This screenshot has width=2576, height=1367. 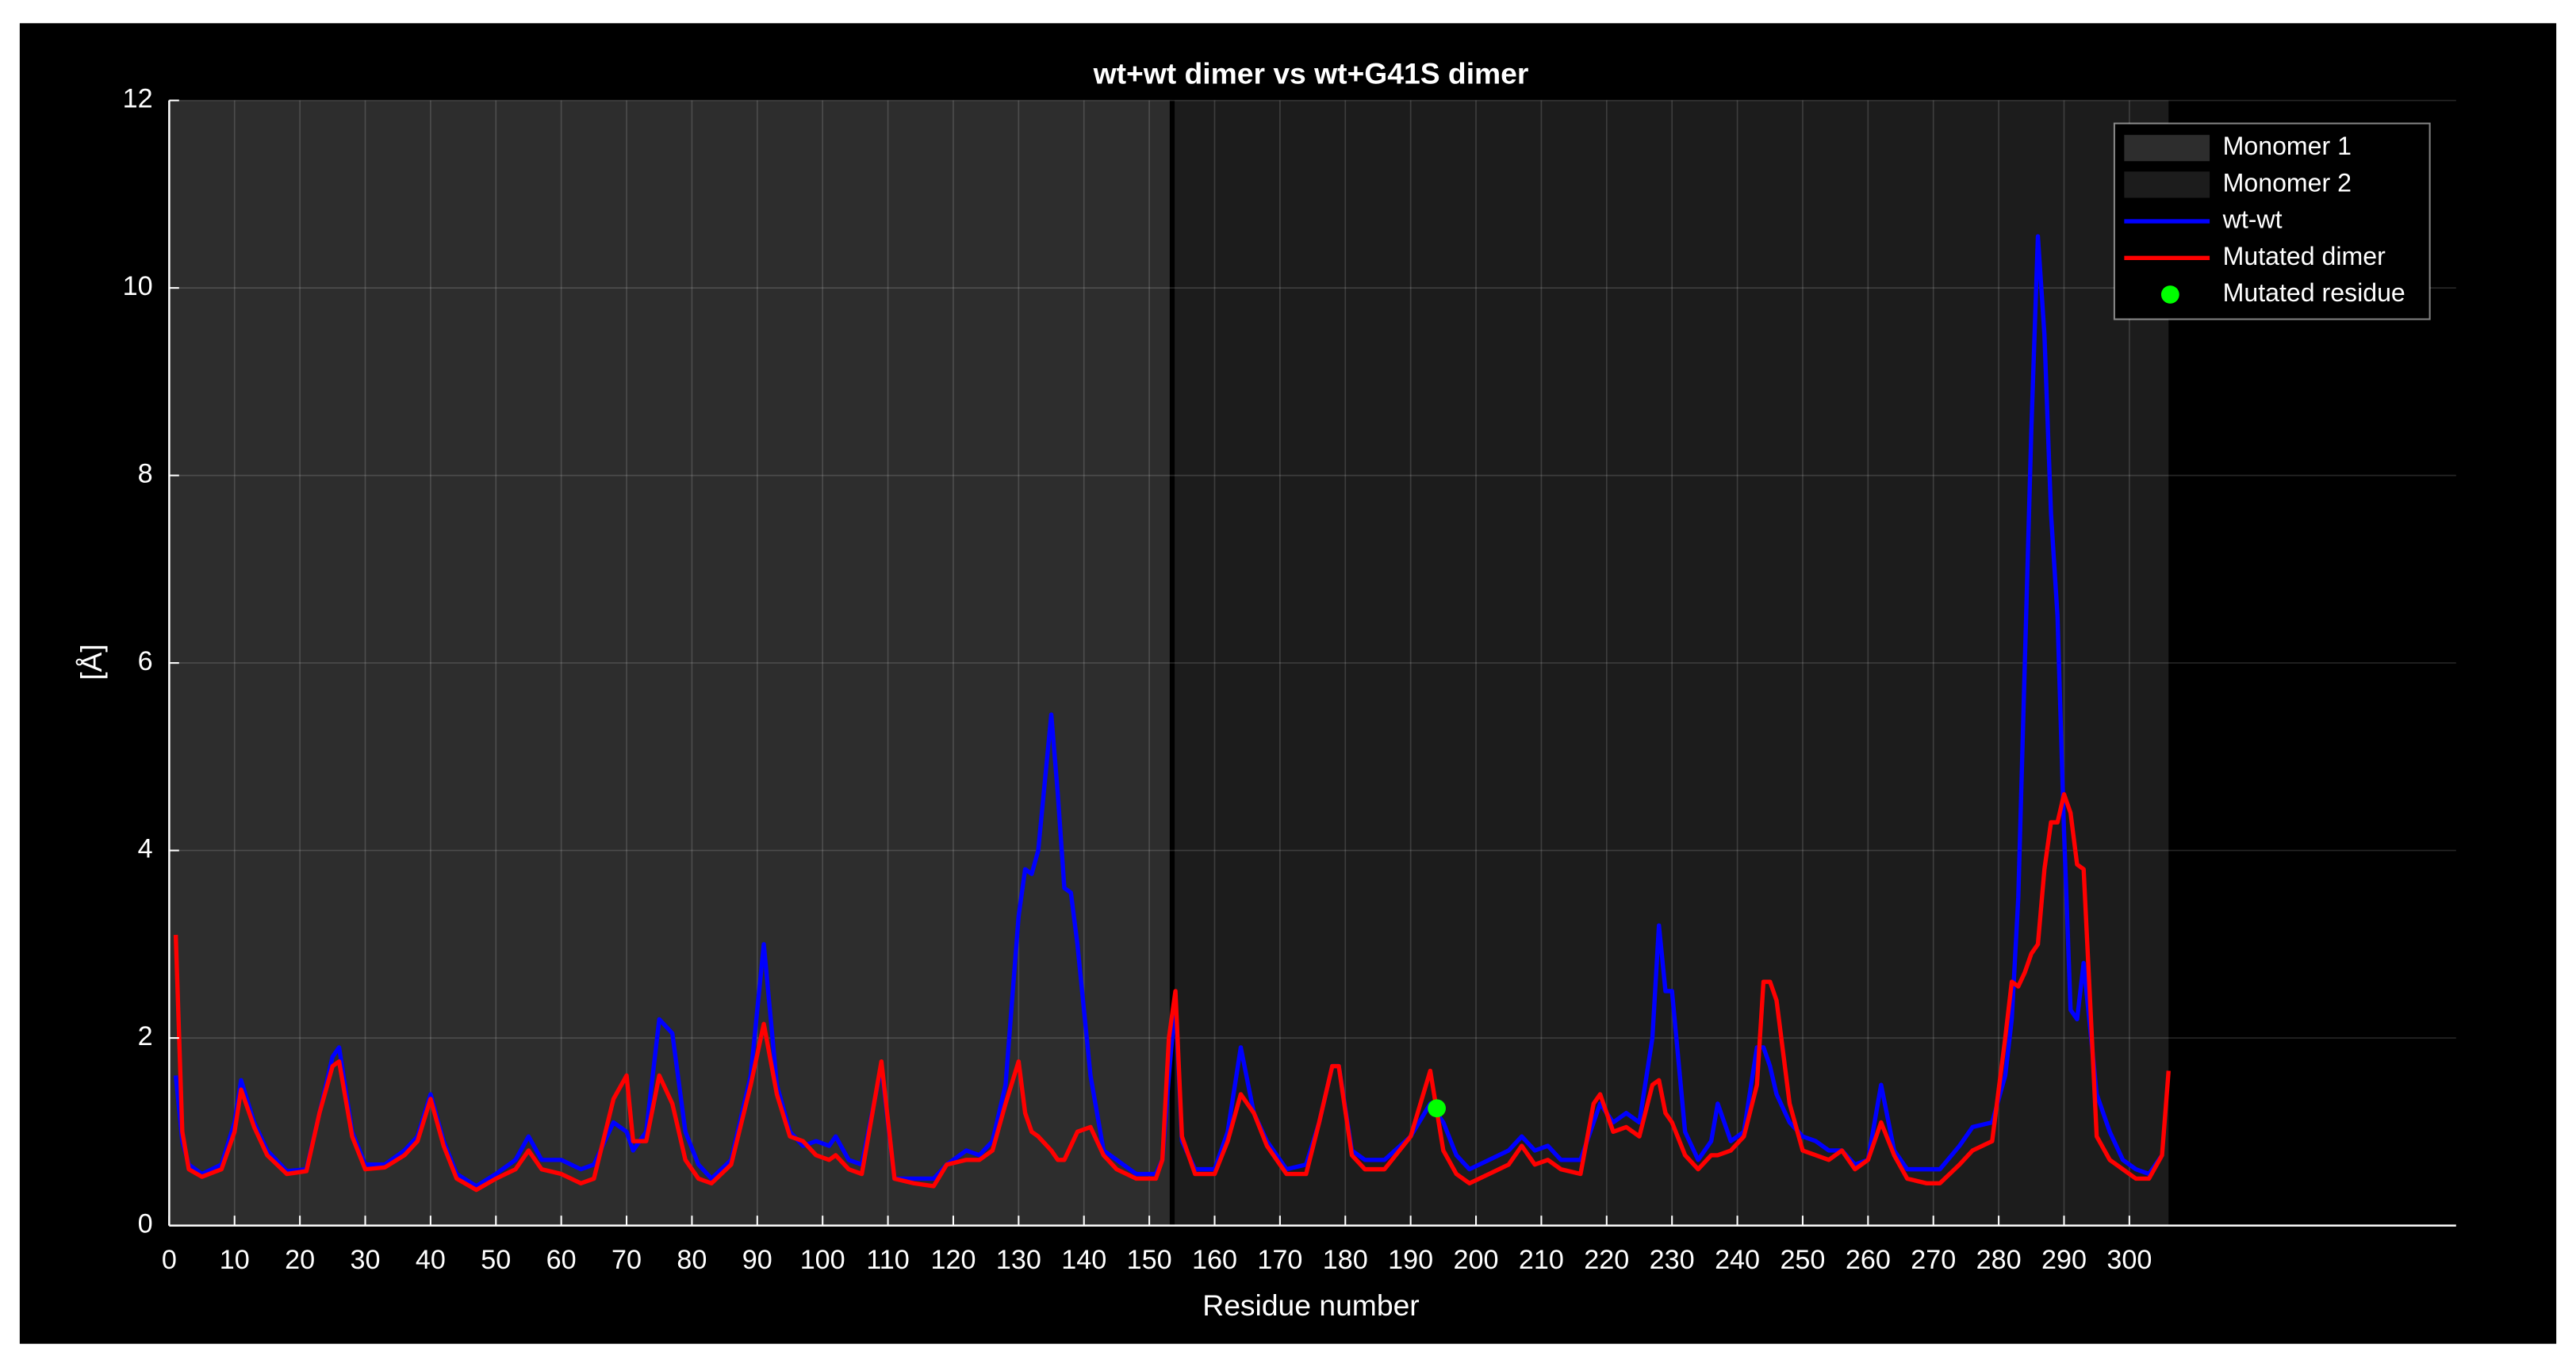 I want to click on x-tick-label: 180, so click(x=1345, y=1260).